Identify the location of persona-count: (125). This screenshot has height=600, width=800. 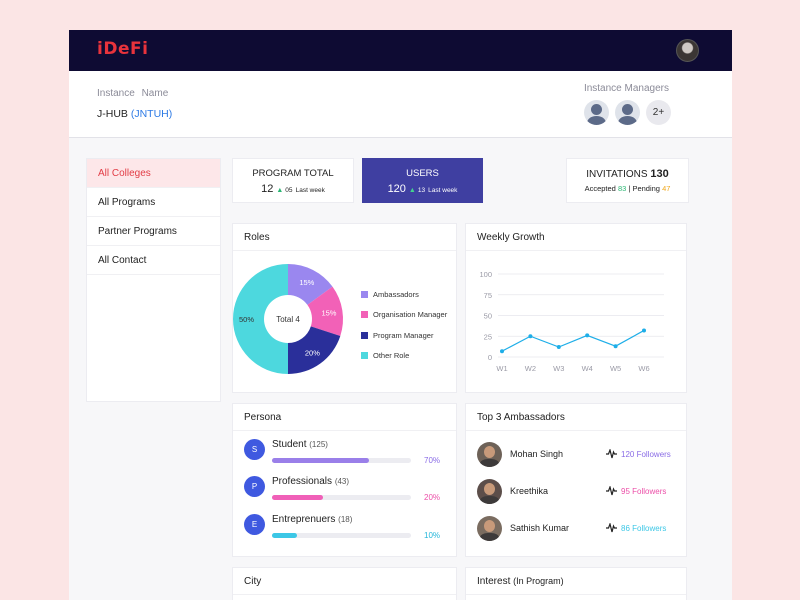
(318, 444).